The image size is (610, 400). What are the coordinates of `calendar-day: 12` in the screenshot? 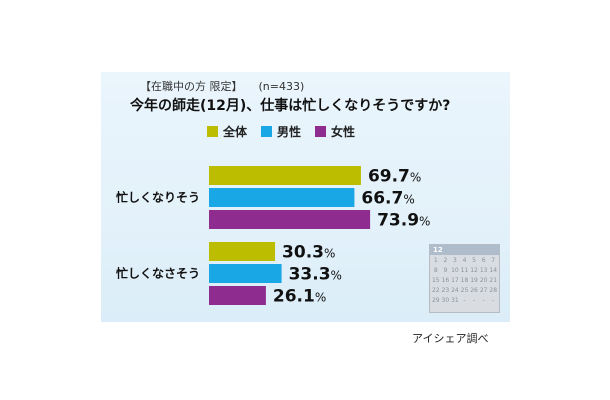 It's located at (474, 270).